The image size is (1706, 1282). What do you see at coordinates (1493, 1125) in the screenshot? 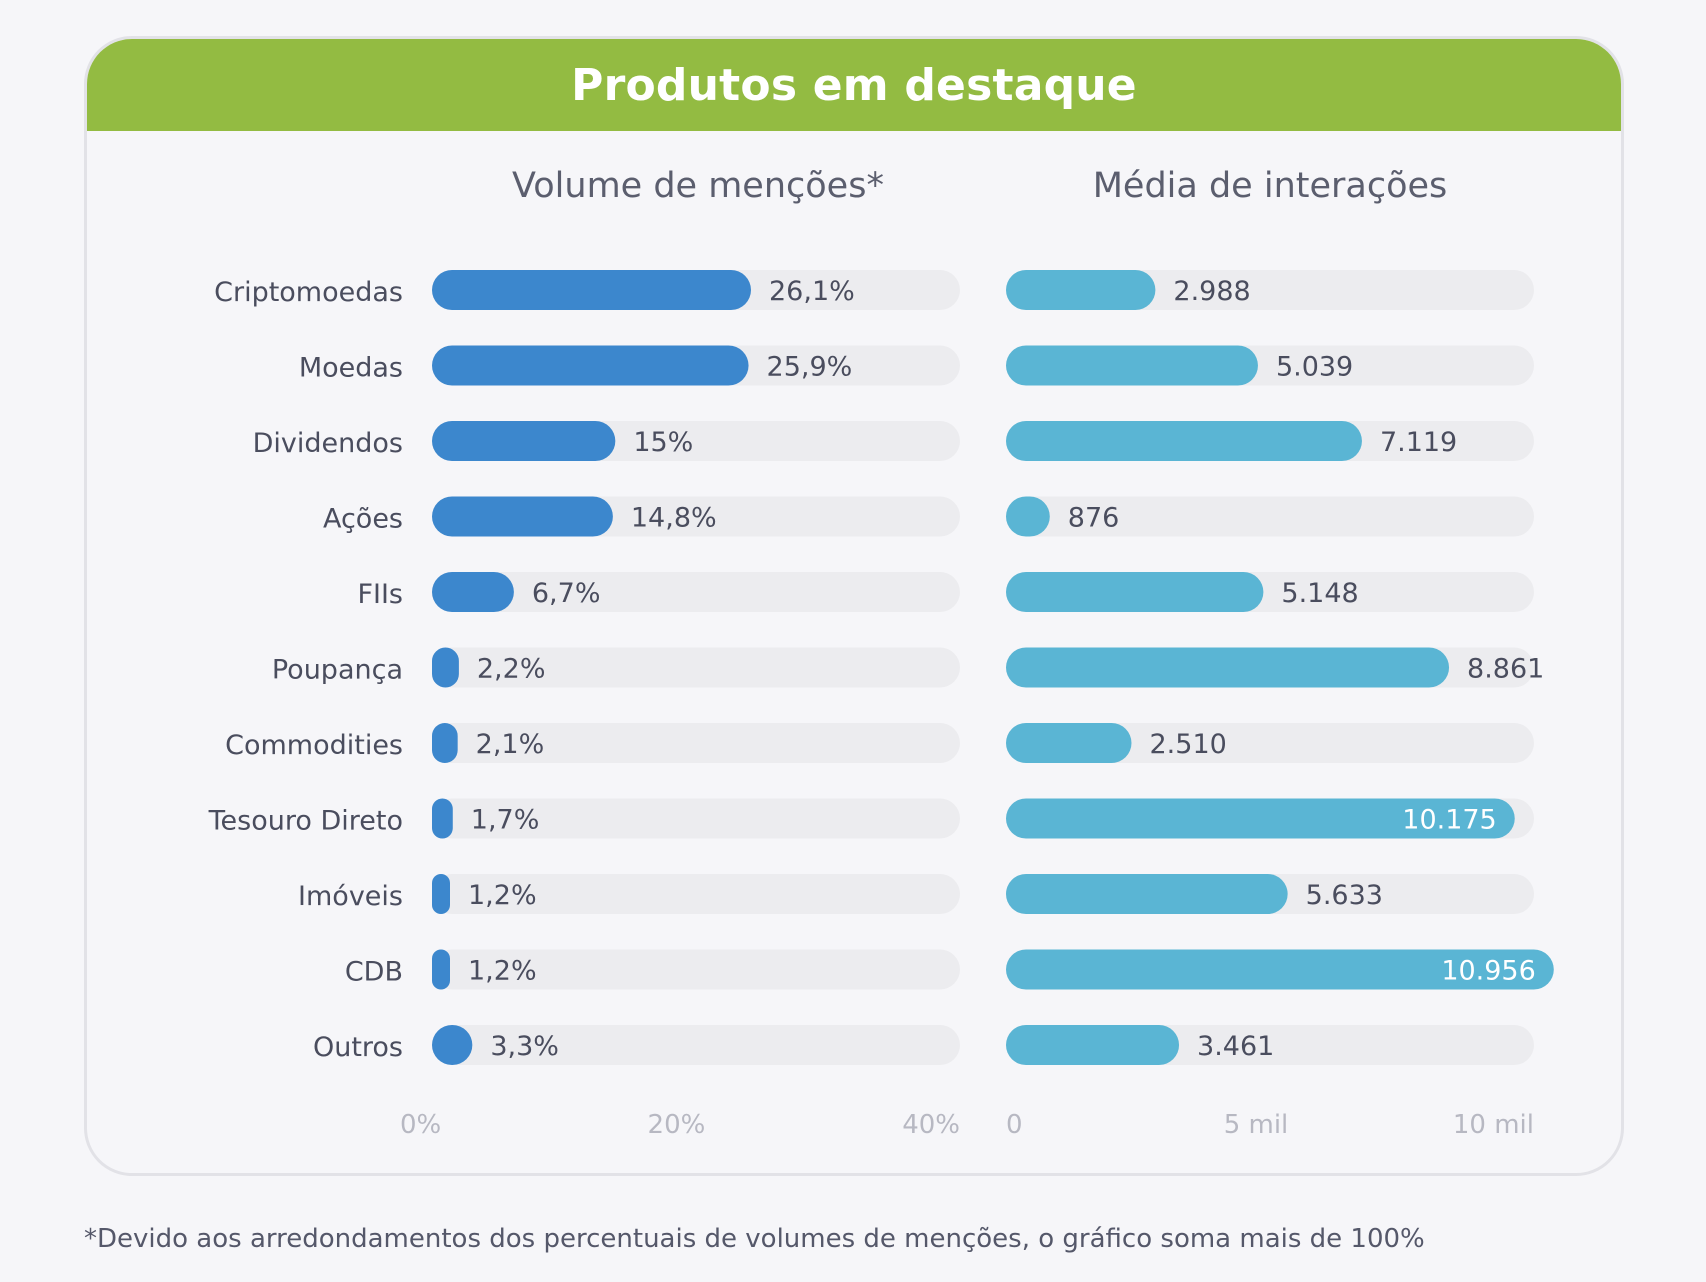
I see `interactions-tick-label: 10 mil` at bounding box center [1493, 1125].